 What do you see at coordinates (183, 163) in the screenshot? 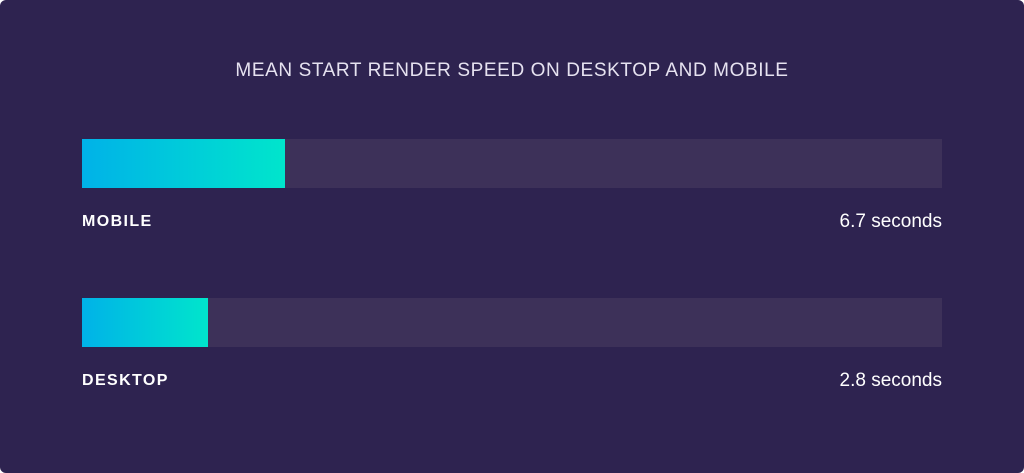
I see `bar-mobile` at bounding box center [183, 163].